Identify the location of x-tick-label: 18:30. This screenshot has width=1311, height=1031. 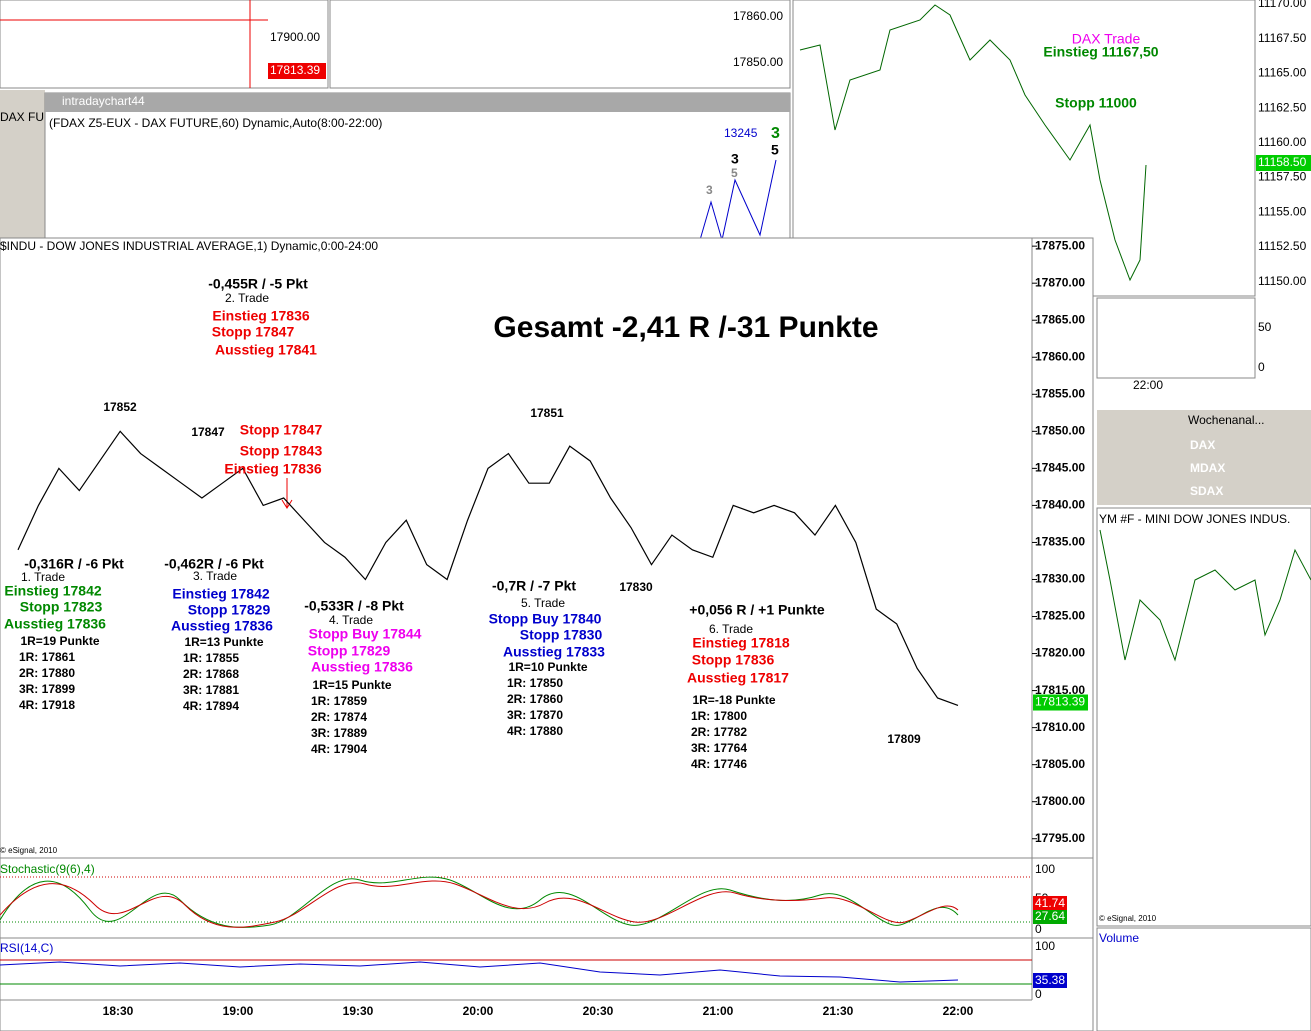
(118, 1011).